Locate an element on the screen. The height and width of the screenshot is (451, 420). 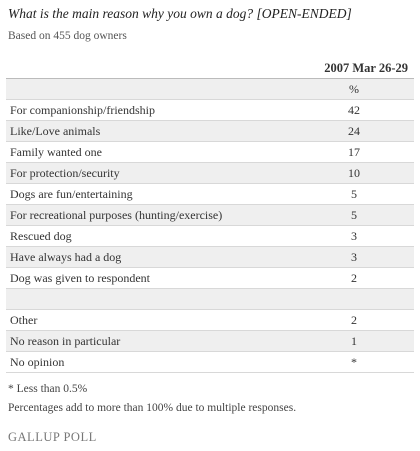
row-label: For protection/security is located at coordinates (150, 173).